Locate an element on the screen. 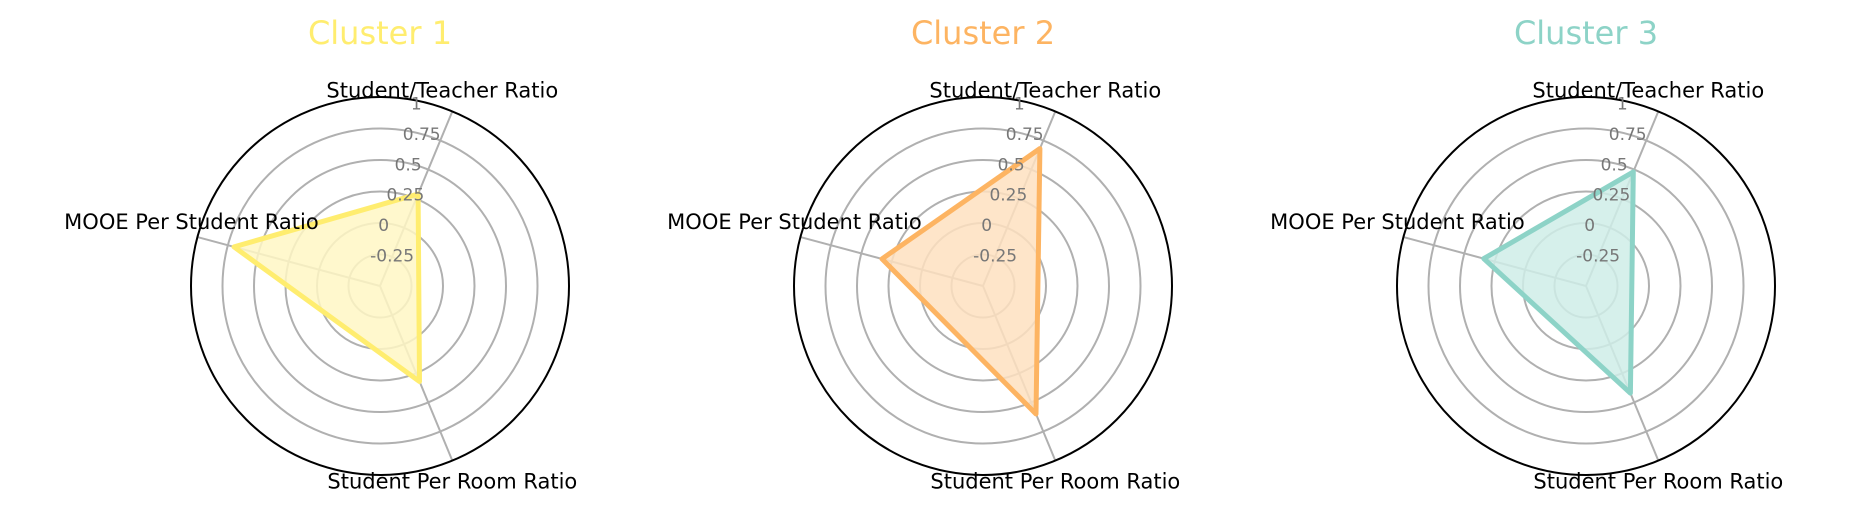  panel-title: Cluster 2 is located at coordinates (983, 33).